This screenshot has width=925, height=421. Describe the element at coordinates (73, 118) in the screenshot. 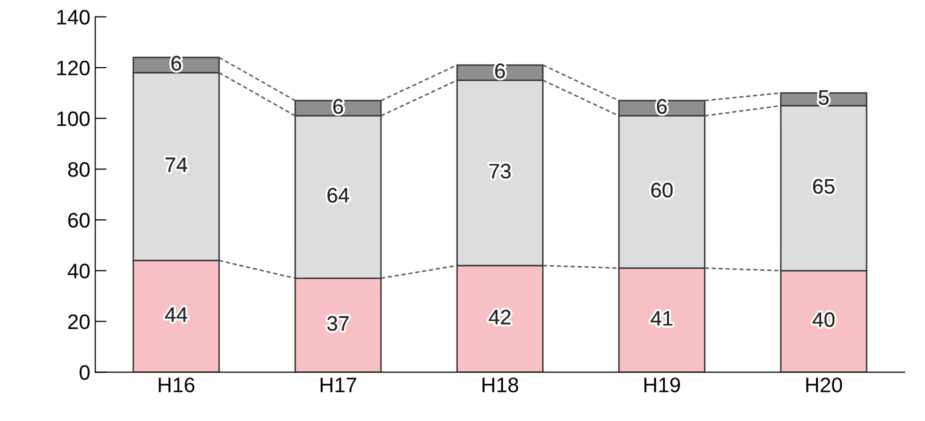

I see `y-tick-label: 100` at that location.